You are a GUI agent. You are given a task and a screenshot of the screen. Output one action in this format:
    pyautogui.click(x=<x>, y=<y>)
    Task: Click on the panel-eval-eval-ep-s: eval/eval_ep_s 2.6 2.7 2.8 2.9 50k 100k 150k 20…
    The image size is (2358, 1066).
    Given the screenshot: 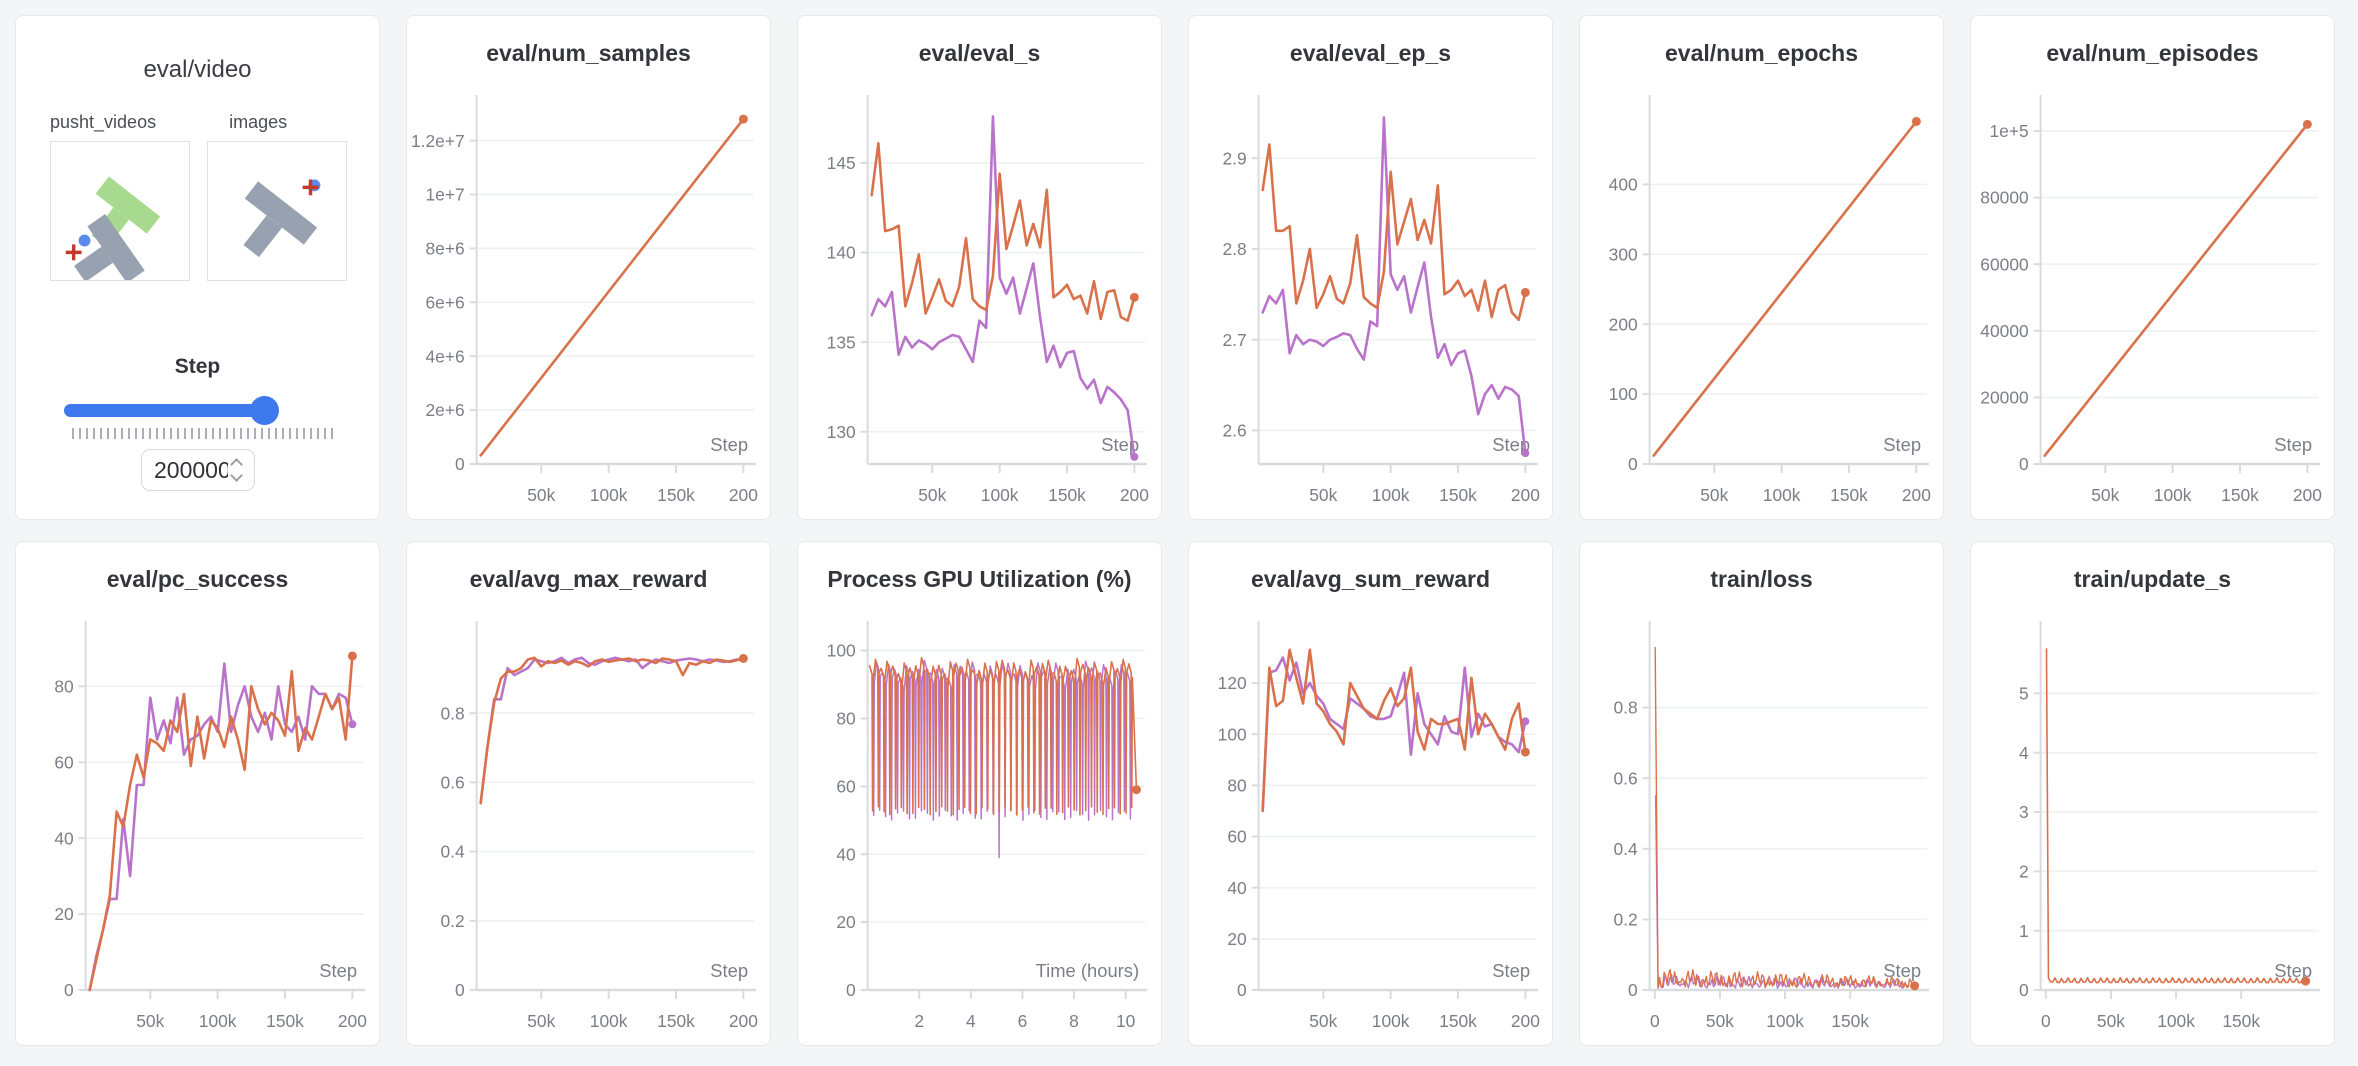 What is the action you would take?
    pyautogui.click(x=1370, y=267)
    